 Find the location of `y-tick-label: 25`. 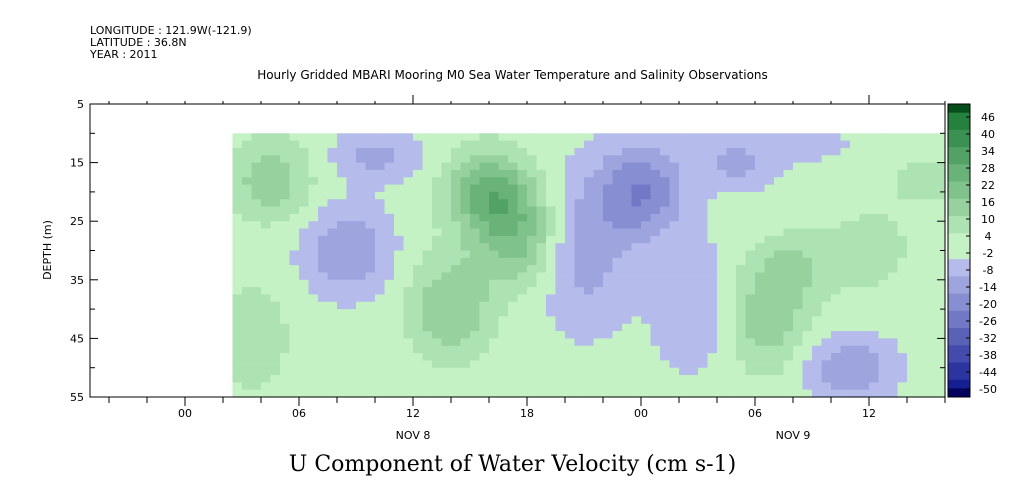

y-tick-label: 25 is located at coordinates (77, 221).